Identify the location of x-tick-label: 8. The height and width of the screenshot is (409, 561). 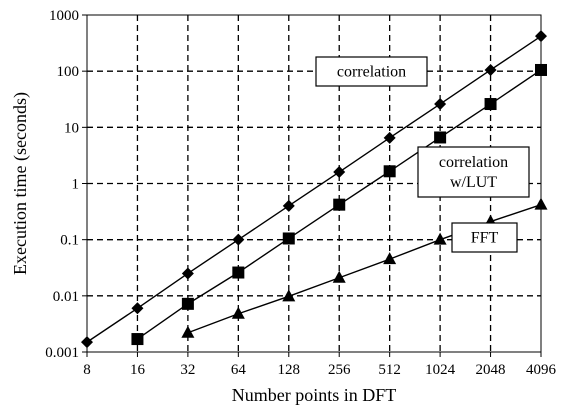
(87, 370).